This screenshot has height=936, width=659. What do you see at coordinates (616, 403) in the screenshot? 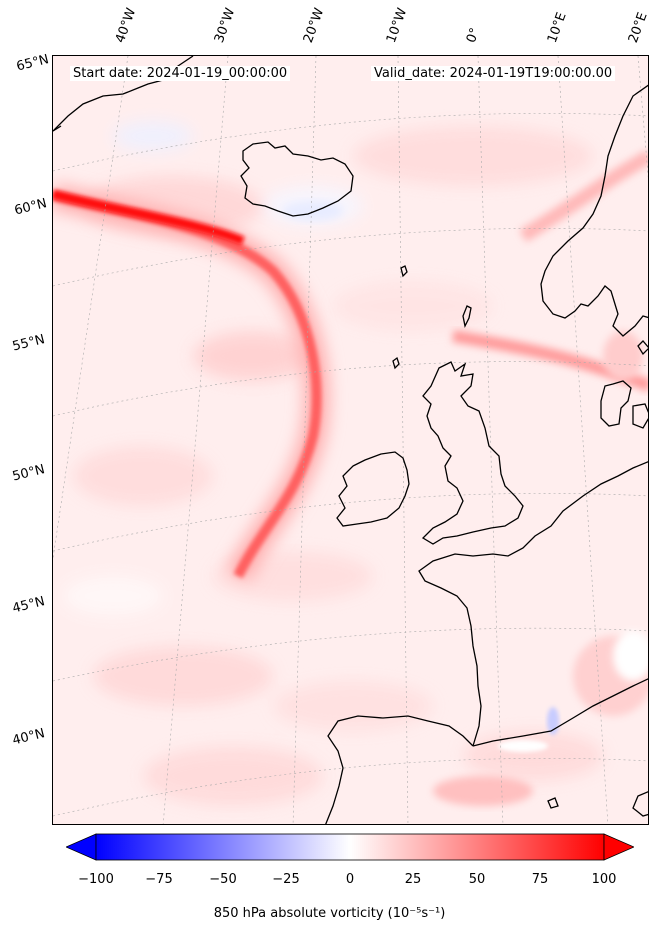
I see `denmark-coast` at bounding box center [616, 403].